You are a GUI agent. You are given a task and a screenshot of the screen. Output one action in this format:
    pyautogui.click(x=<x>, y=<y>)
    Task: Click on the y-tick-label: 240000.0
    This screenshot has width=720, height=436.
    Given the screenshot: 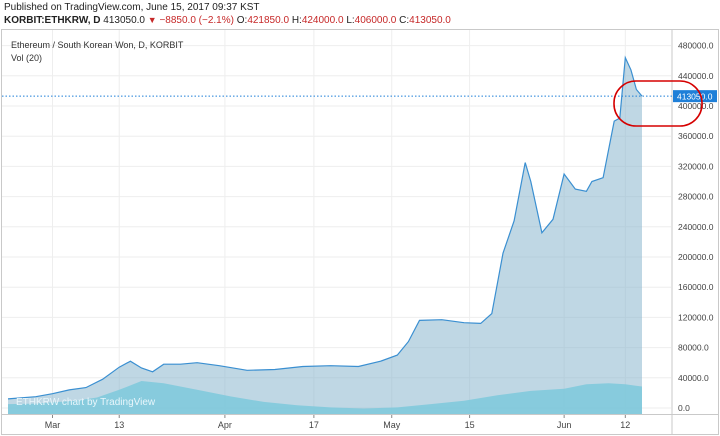 What is the action you would take?
    pyautogui.click(x=696, y=227)
    